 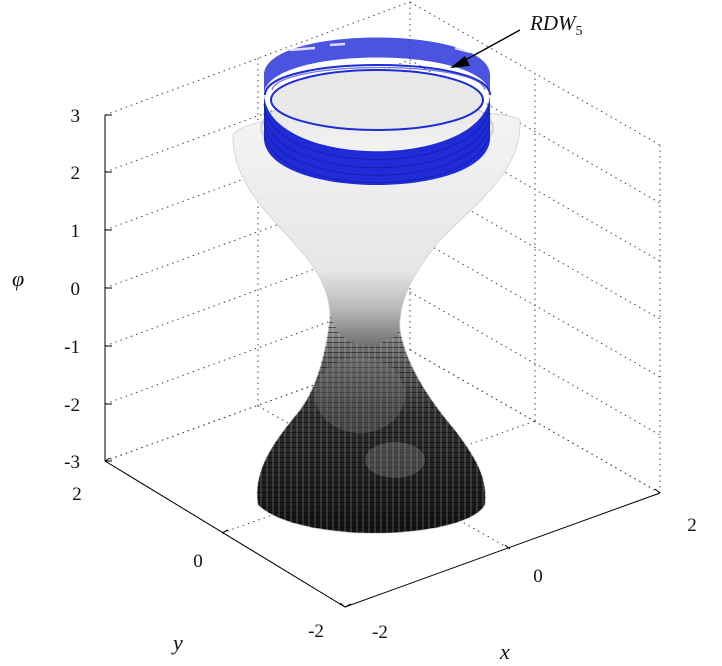 I want to click on x-tick-label: -2, so click(x=380, y=632).